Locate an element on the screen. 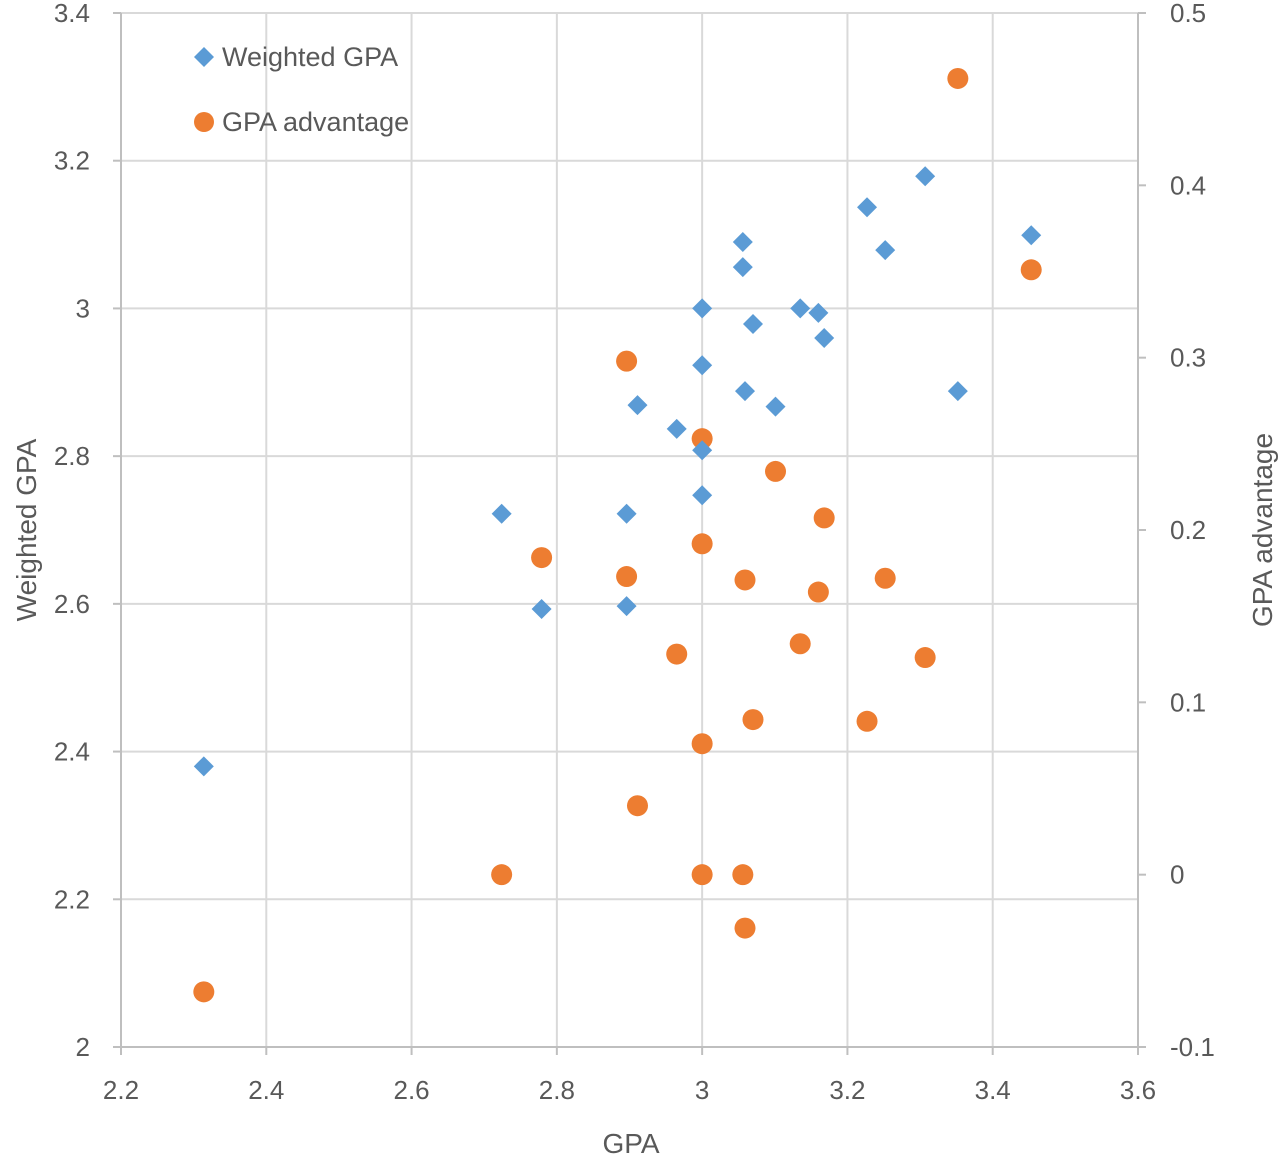  y2-tick-label: 0.3 is located at coordinates (1188, 358).